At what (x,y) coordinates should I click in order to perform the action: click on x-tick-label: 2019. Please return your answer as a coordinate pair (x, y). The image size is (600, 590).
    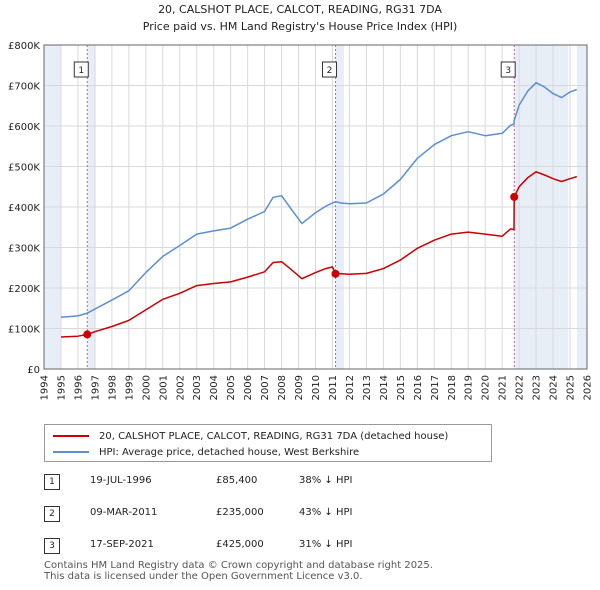
    Looking at the image, I should click on (469, 387).